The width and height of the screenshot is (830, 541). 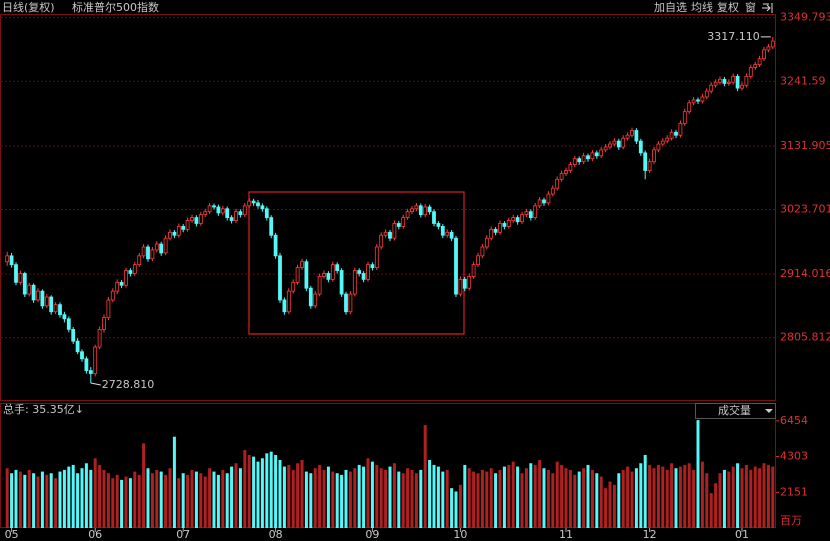 What do you see at coordinates (728, 7) in the screenshot?
I see `toolbar-button: 复权` at bounding box center [728, 7].